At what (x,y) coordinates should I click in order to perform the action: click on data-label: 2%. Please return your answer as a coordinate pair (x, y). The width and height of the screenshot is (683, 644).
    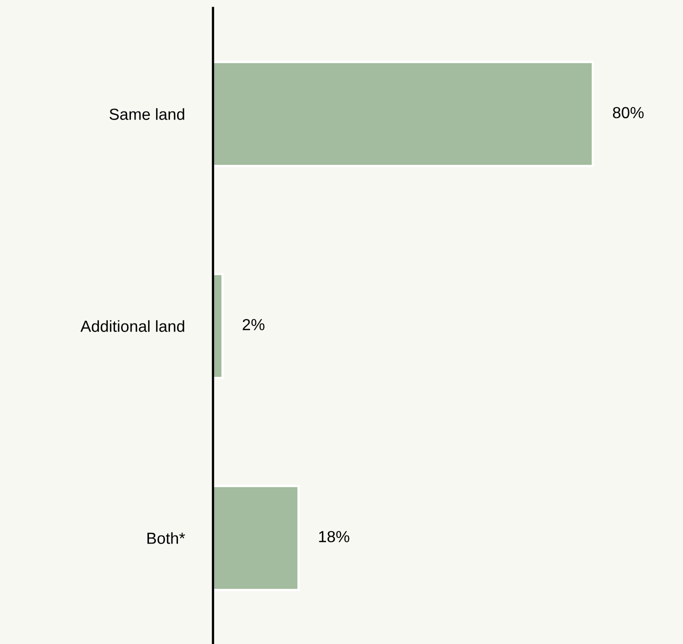
    Looking at the image, I should click on (253, 324).